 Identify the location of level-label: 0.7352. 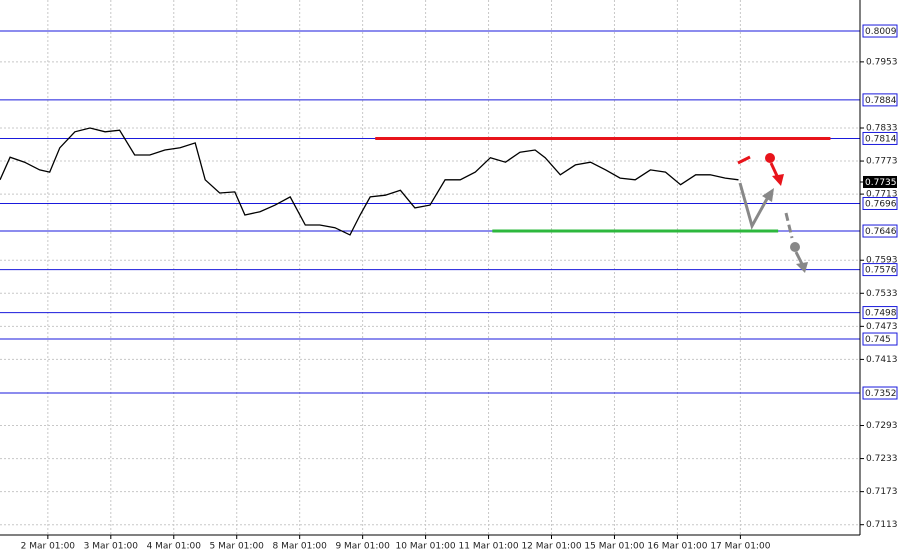
(881, 394).